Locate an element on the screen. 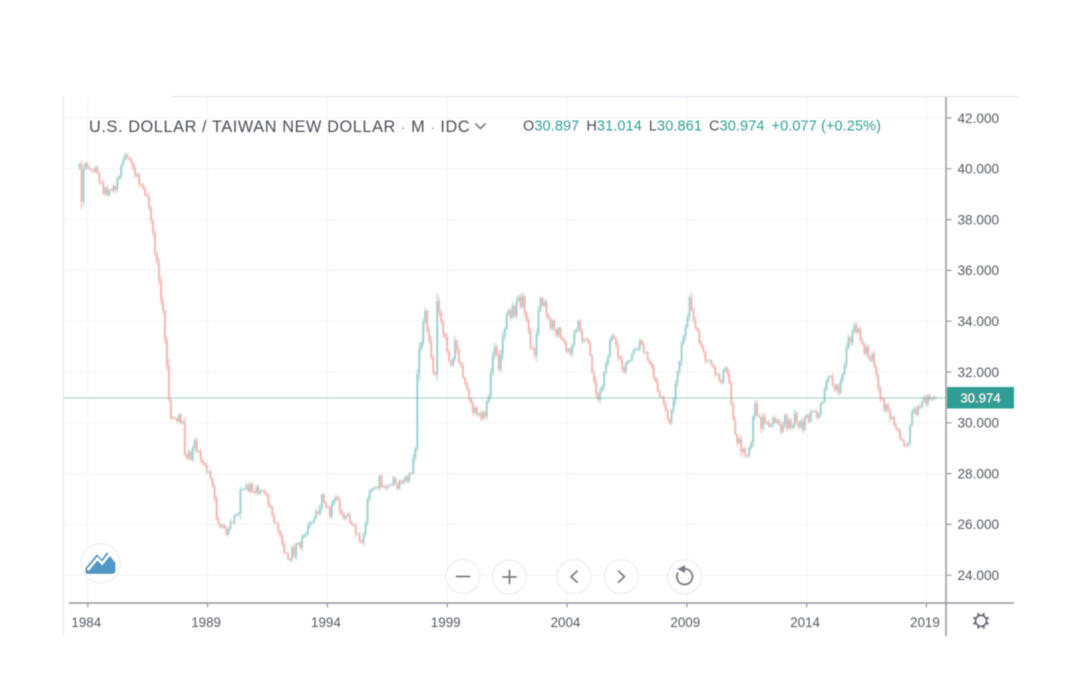 The image size is (1080, 690). svg-text: 32.000 is located at coordinates (979, 372).